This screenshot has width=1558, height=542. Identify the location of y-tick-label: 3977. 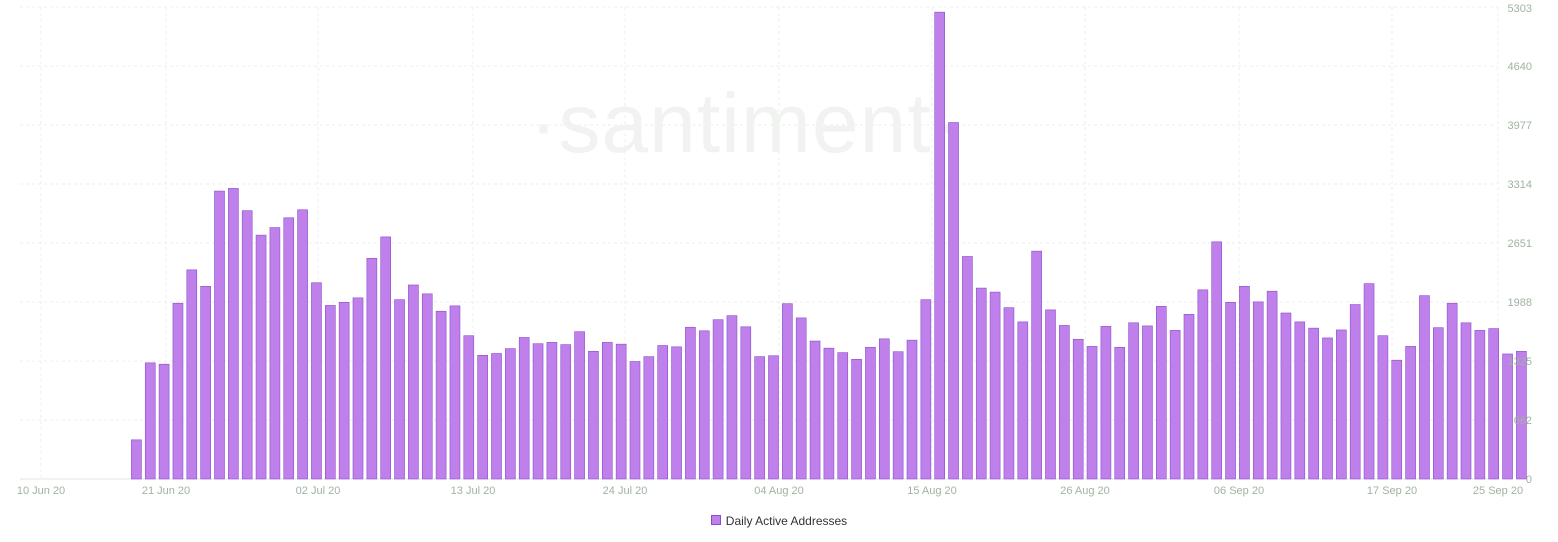
(1520, 126).